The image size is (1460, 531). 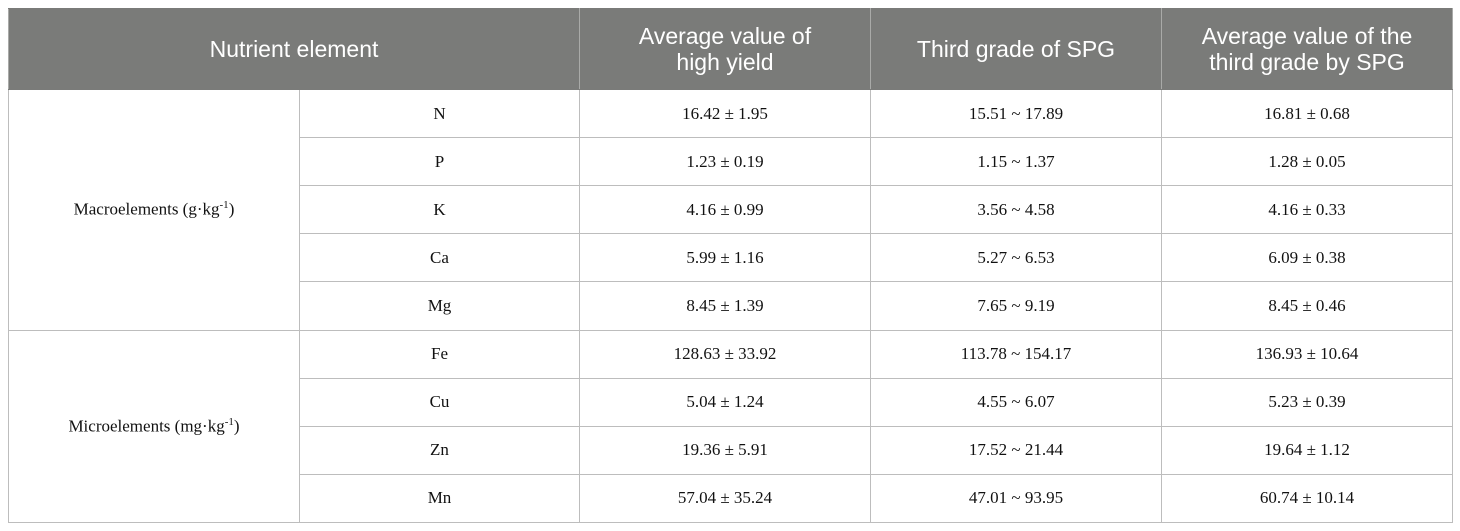 What do you see at coordinates (154, 210) in the screenshot?
I see `group-macroelements: Macroelements (g·kg-1)` at bounding box center [154, 210].